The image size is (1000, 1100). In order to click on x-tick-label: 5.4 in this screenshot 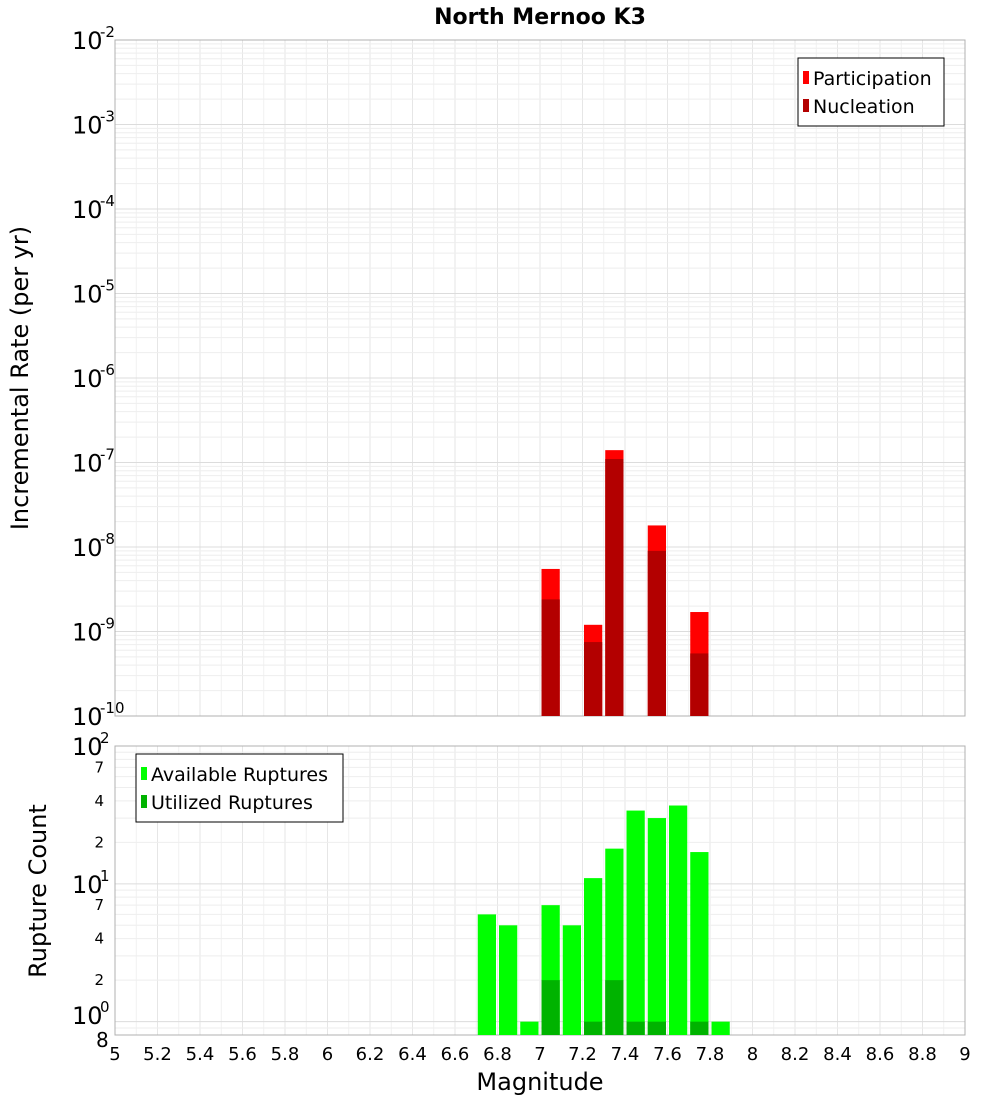, I will do `click(200, 1054)`.